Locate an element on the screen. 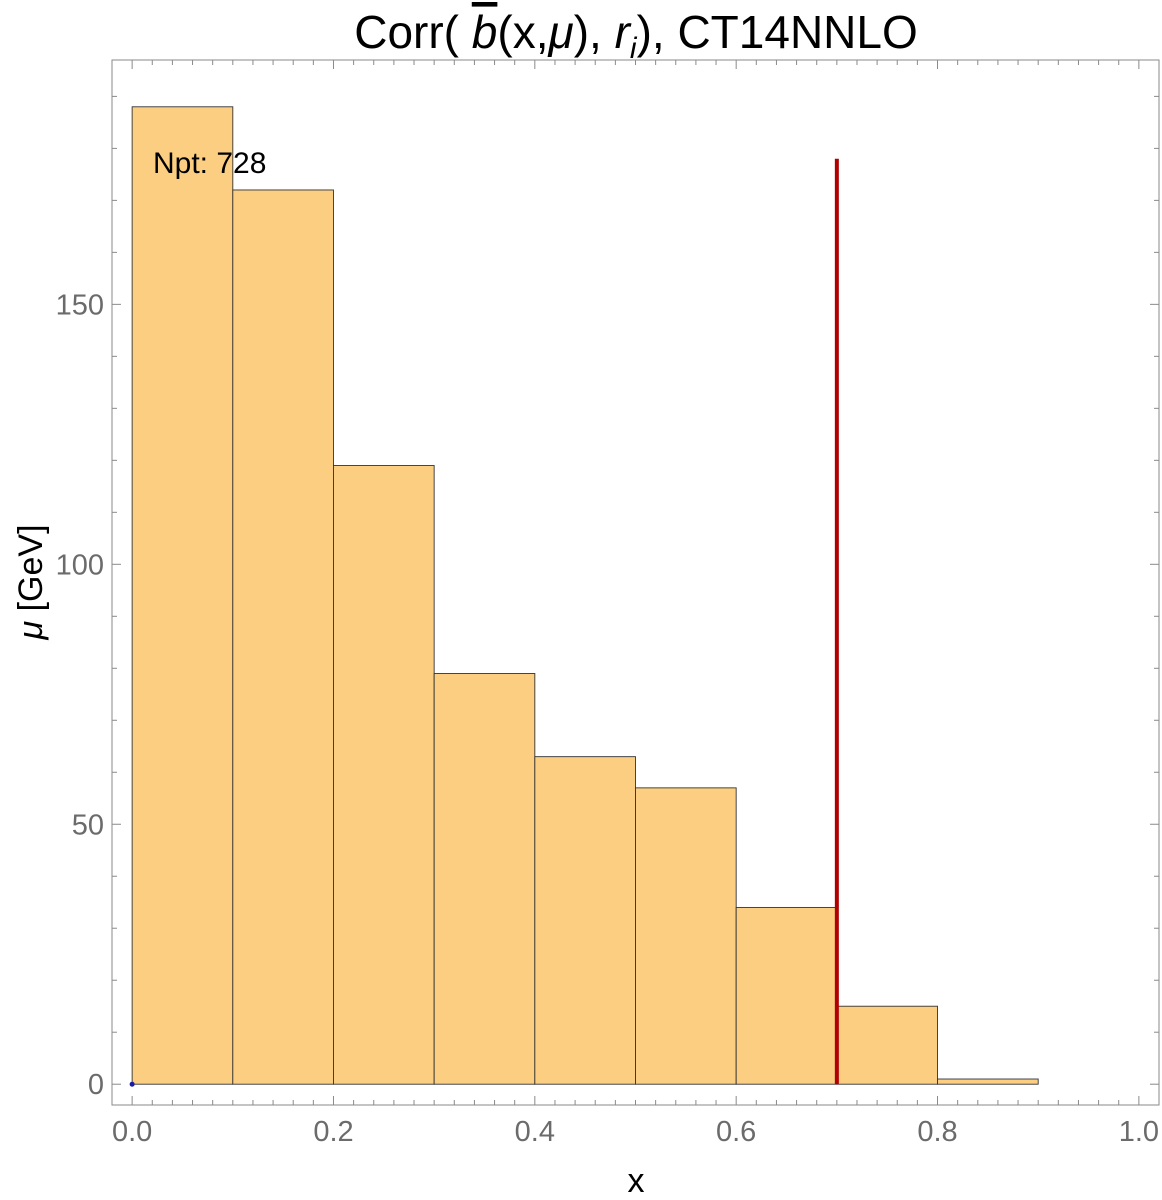 This screenshot has width=1162, height=1200. data-points is located at coordinates (132, 1084).